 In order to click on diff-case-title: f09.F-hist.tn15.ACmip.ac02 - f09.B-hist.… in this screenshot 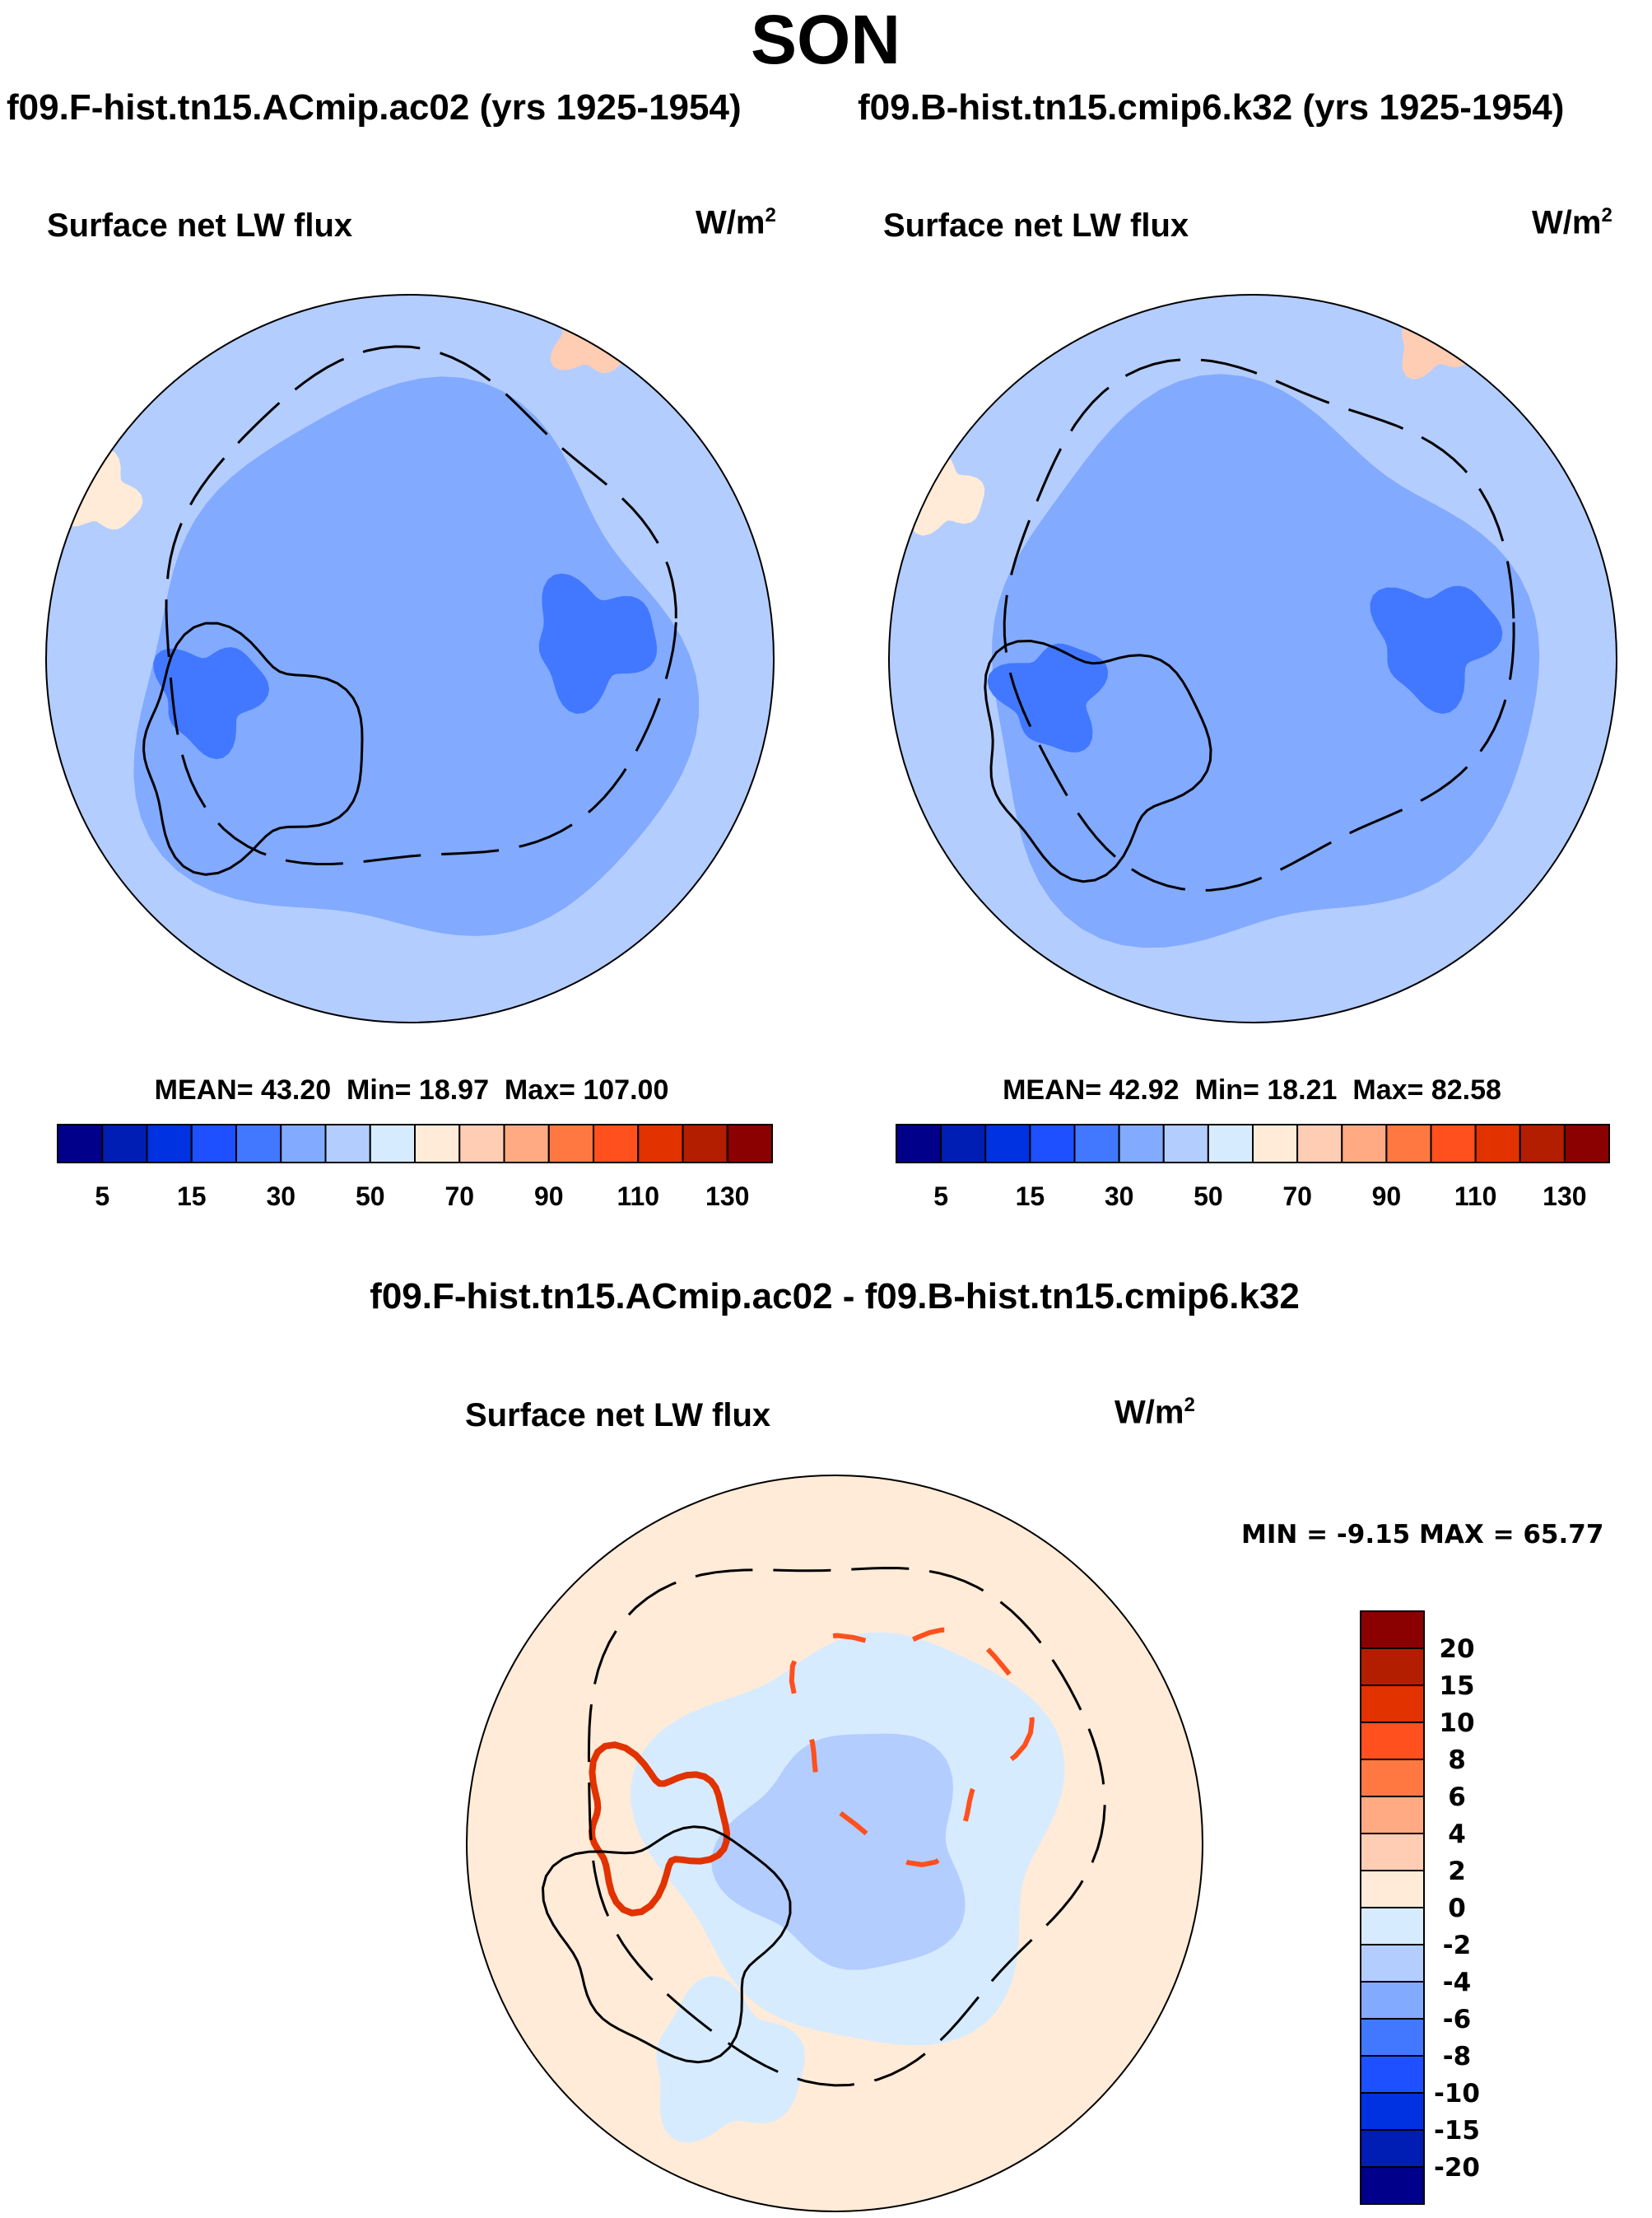, I will do `click(835, 1296)`.